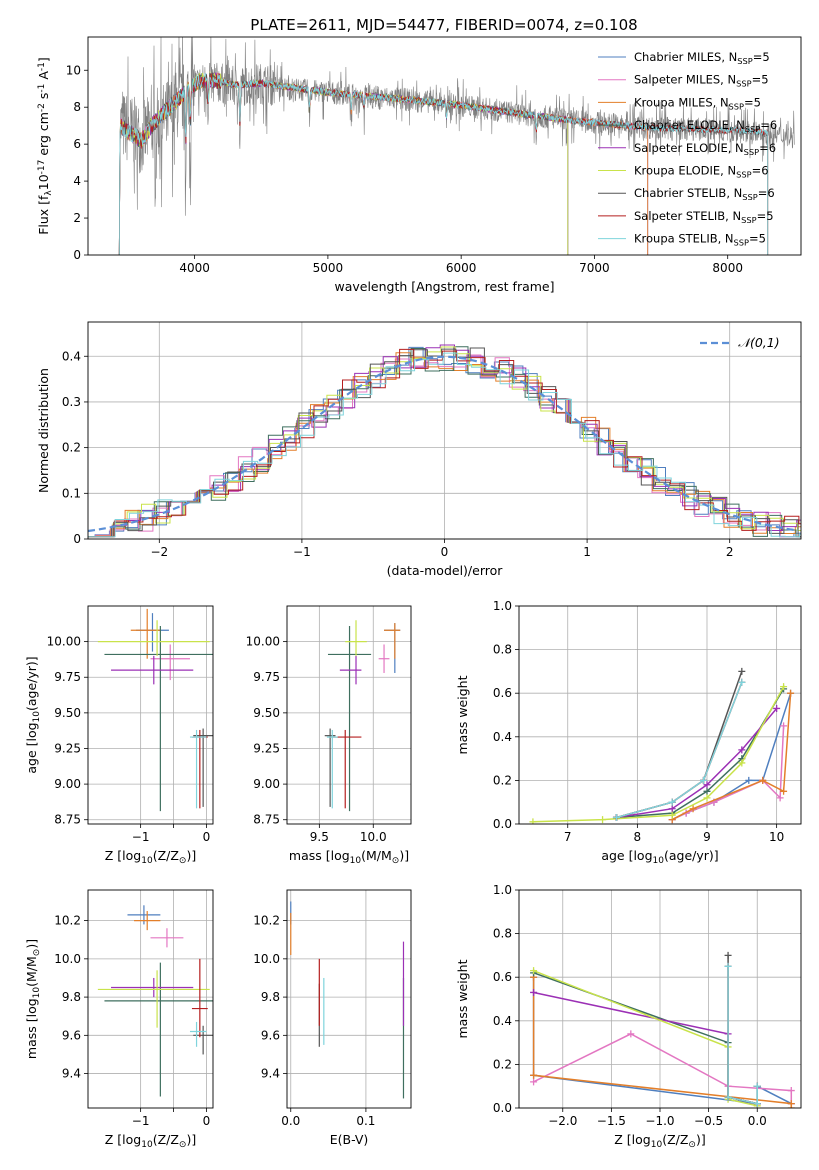  Describe the element at coordinates (444, 286) in the screenshot. I see `label-part: wavelength [Angstrom, rest frame]` at that location.